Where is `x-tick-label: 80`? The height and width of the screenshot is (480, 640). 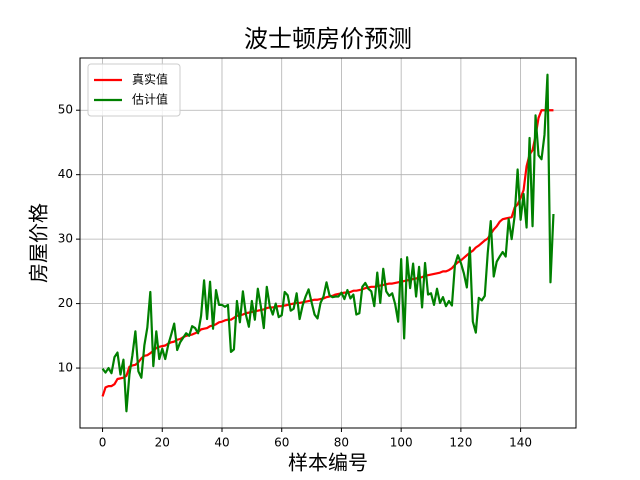 x-tick-label: 80 is located at coordinates (341, 443).